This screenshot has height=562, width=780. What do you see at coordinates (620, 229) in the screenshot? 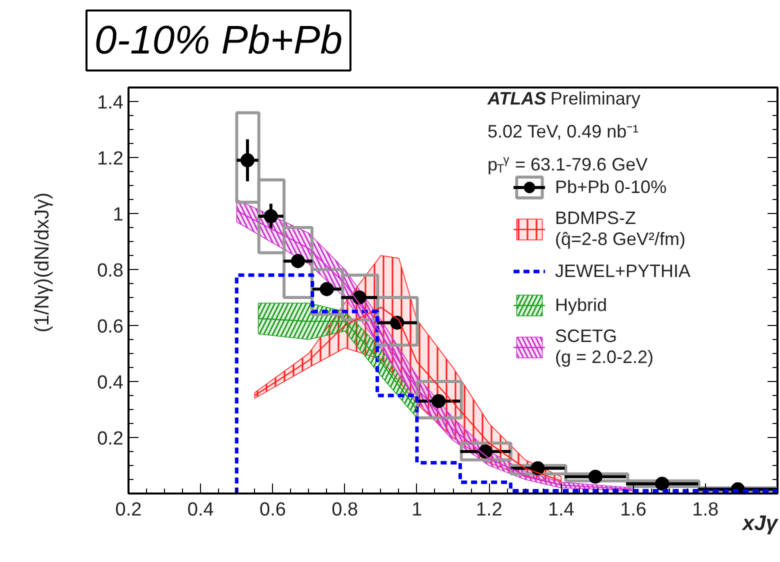
I see `legend-label: BDMPS-Z (q̂=2-8 GeV²/fm)` at bounding box center [620, 229].